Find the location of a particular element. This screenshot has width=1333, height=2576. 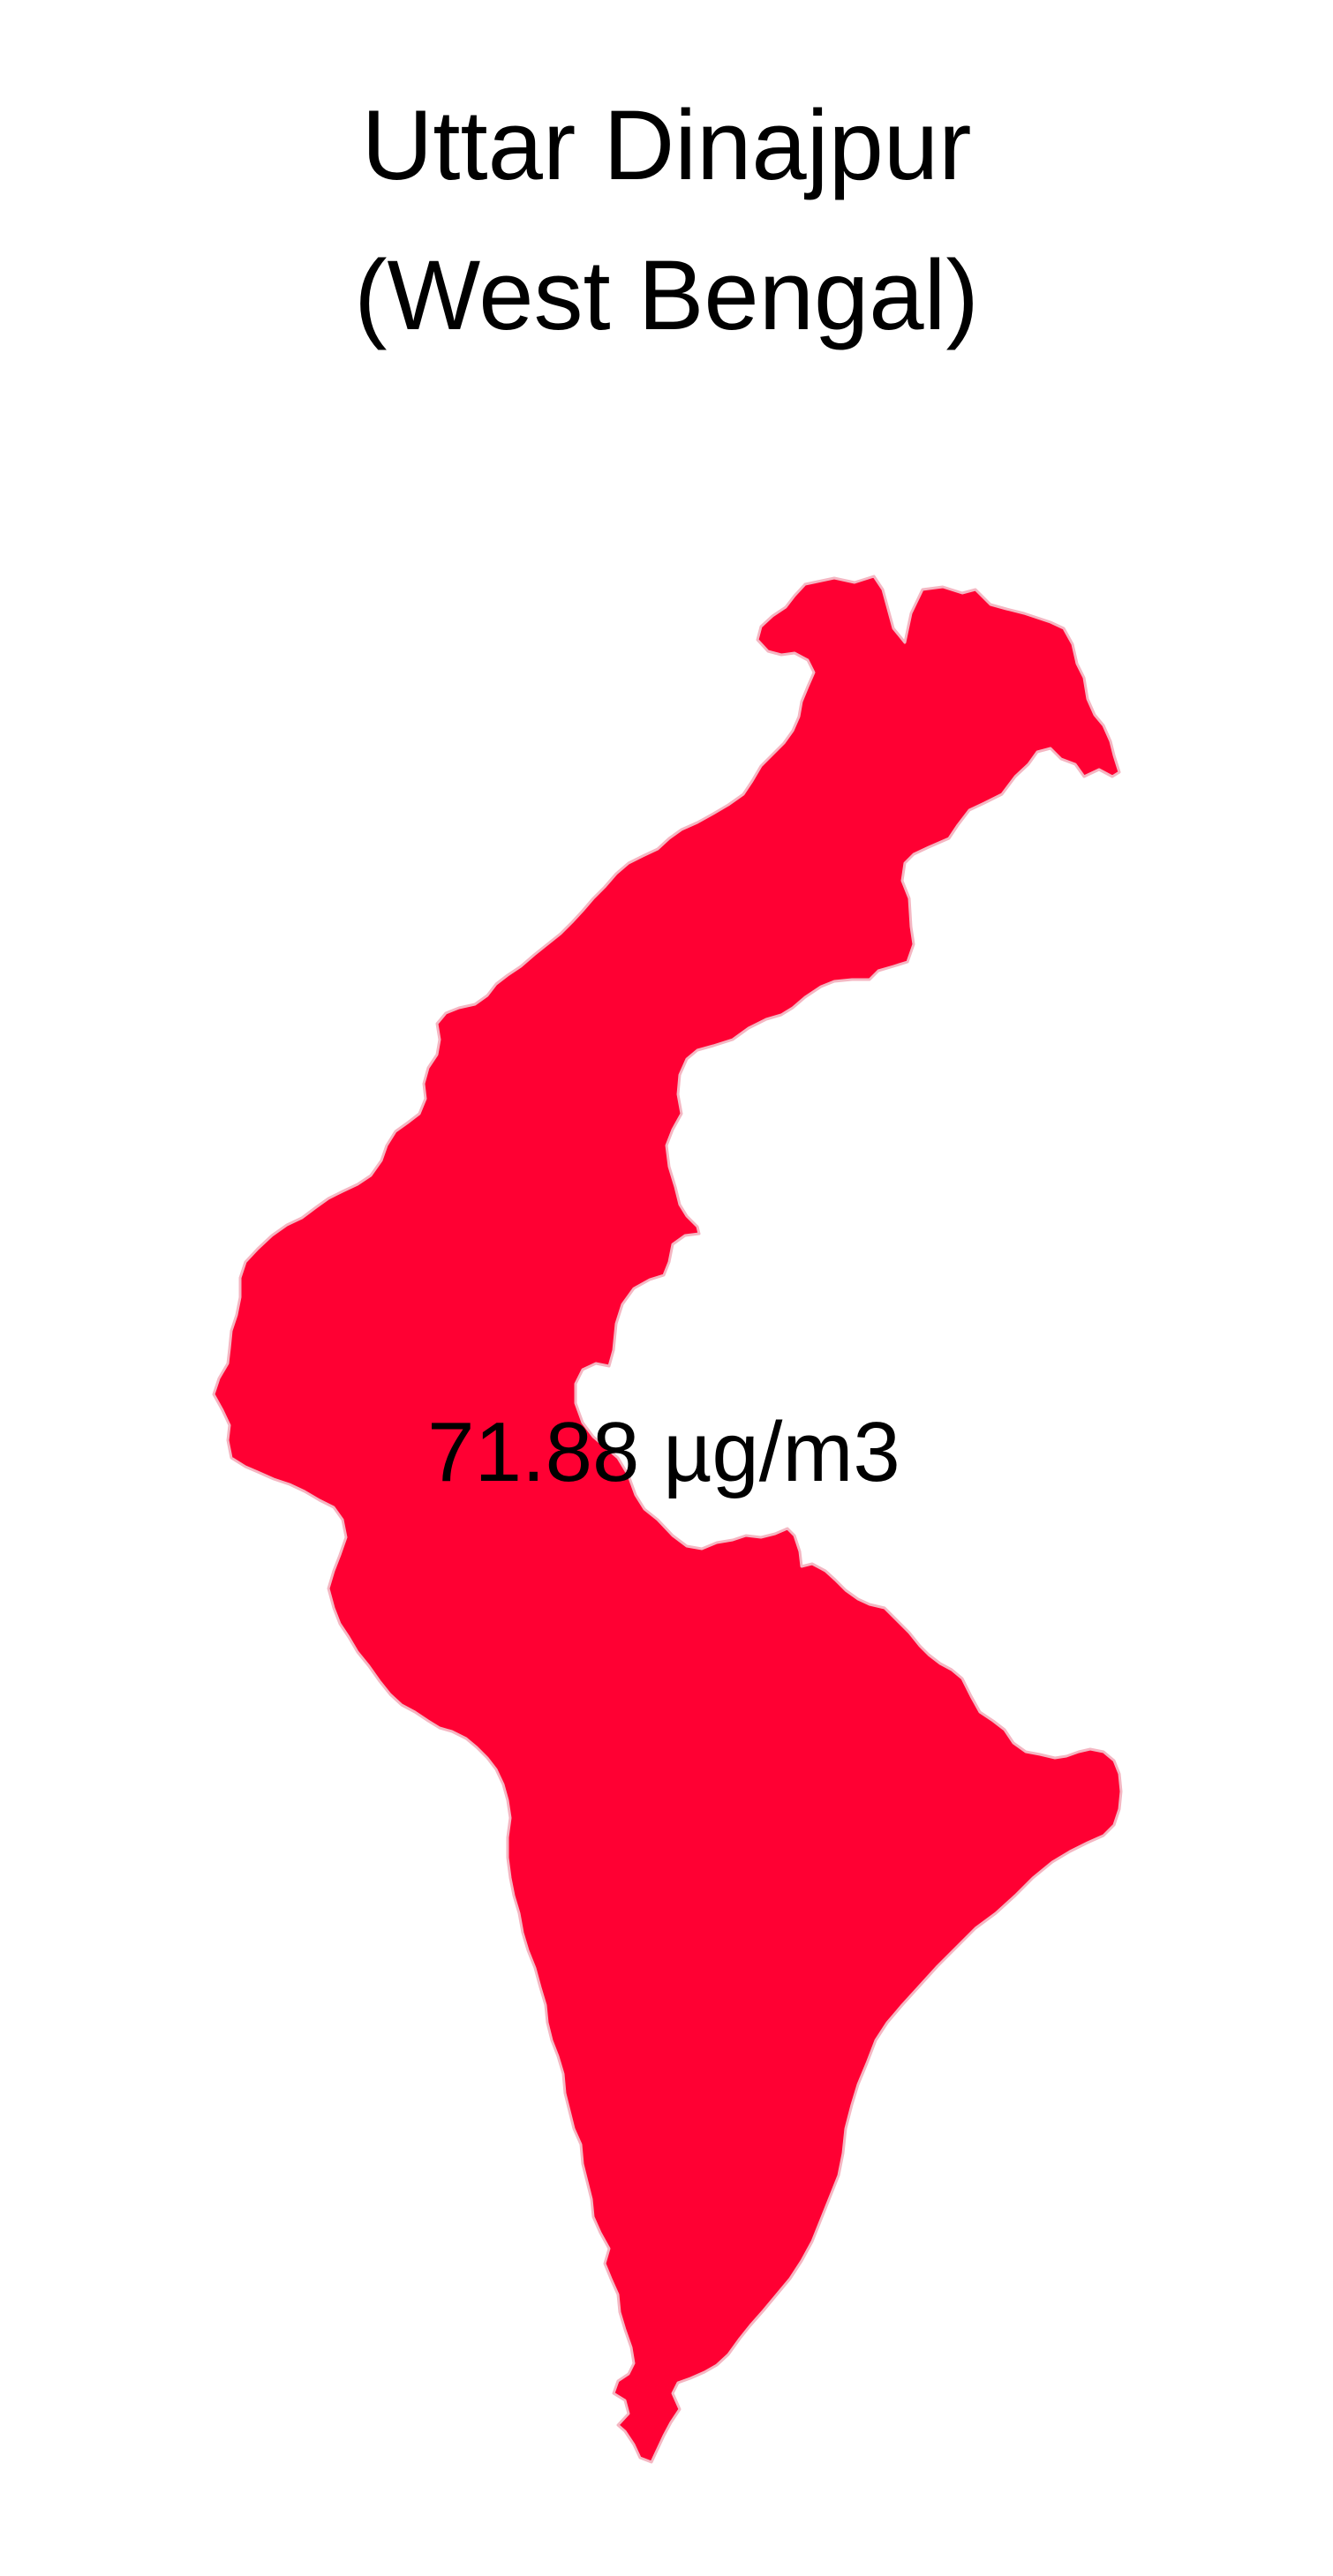

pm25-value-label: 71.88 µg/m3 is located at coordinates (664, 1452).